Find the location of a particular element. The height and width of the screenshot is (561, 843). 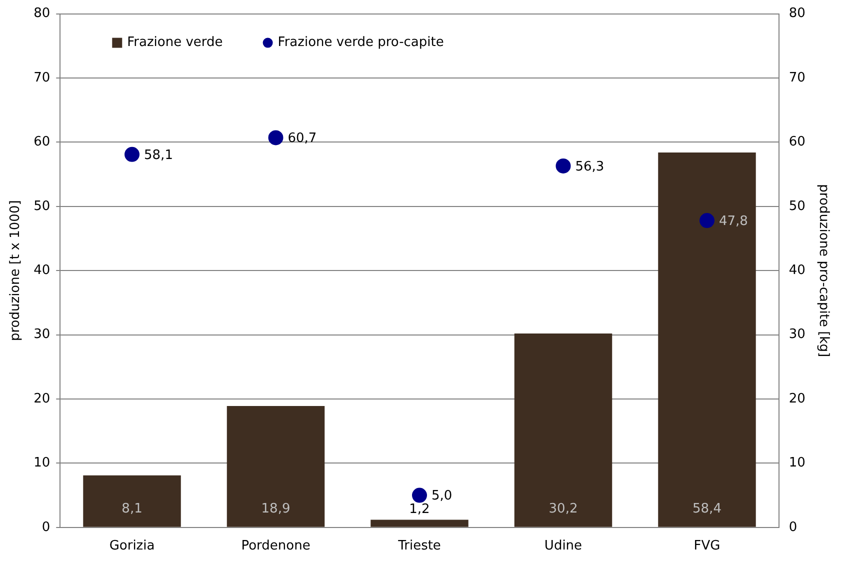

y-tick-label: 0 is located at coordinates (46, 527).